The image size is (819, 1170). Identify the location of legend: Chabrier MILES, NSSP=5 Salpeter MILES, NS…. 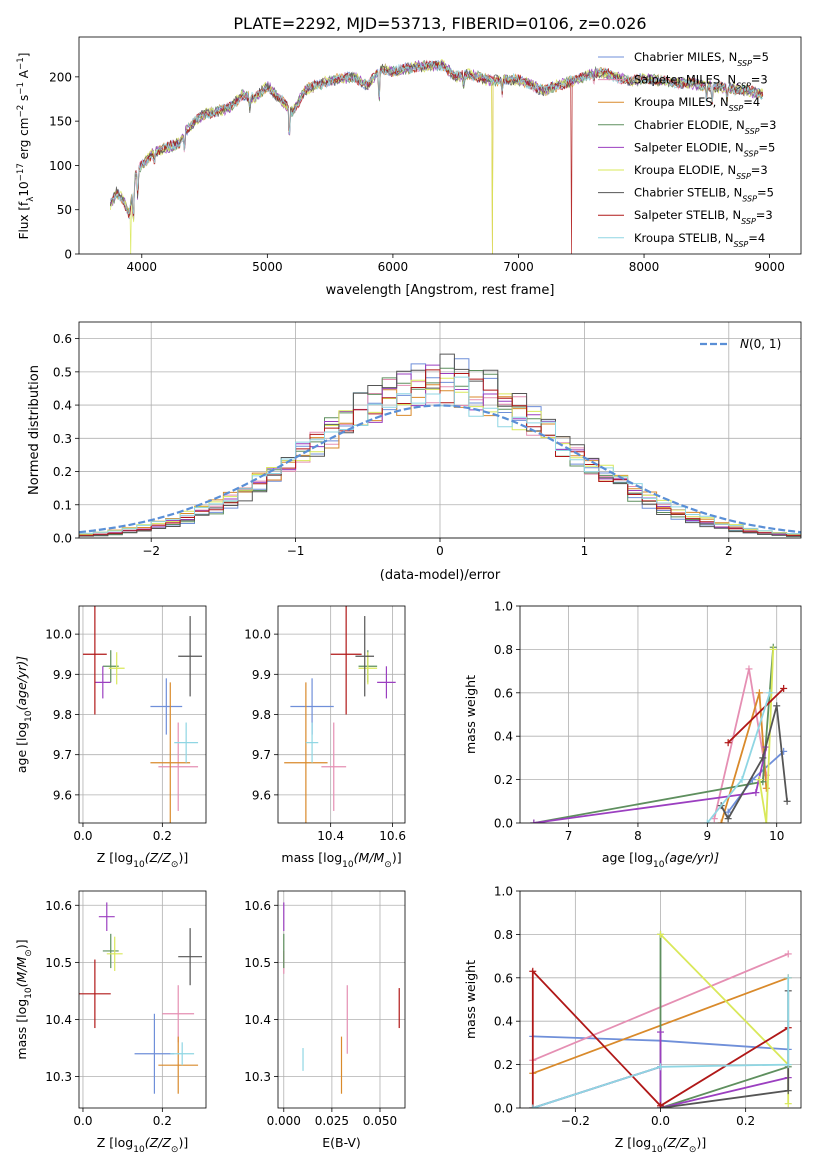
(687, 149).